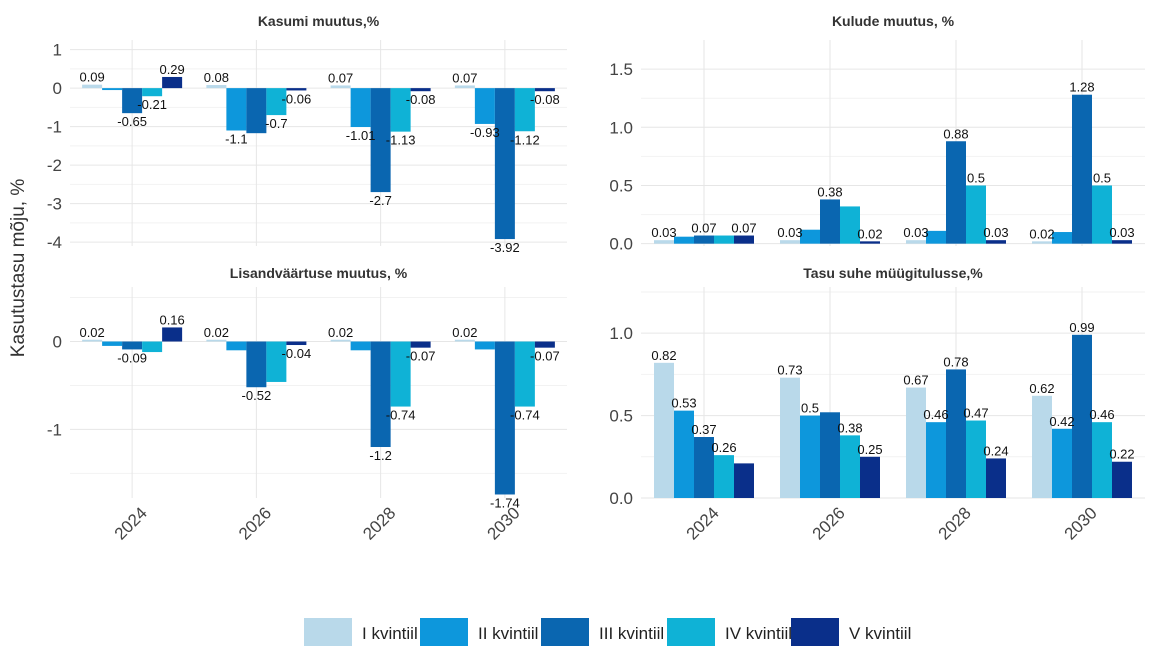  What do you see at coordinates (955, 523) in the screenshot?
I see `x-tick-label: 2028` at bounding box center [955, 523].